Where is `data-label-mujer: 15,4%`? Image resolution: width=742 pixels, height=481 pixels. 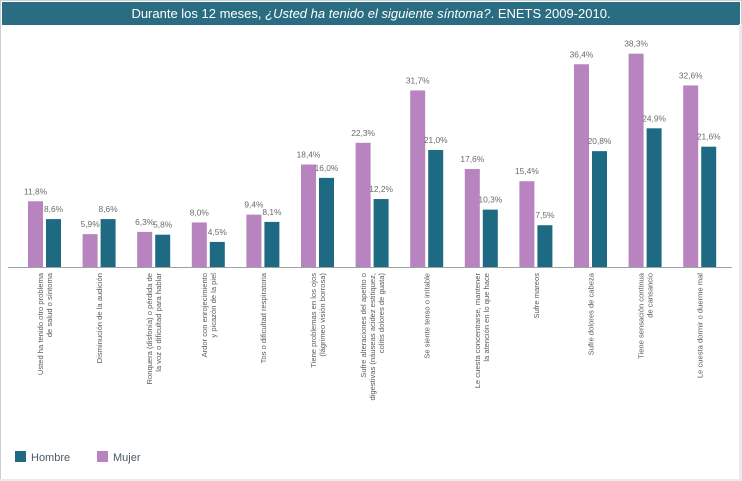 data-label-mujer: 15,4% is located at coordinates (527, 171).